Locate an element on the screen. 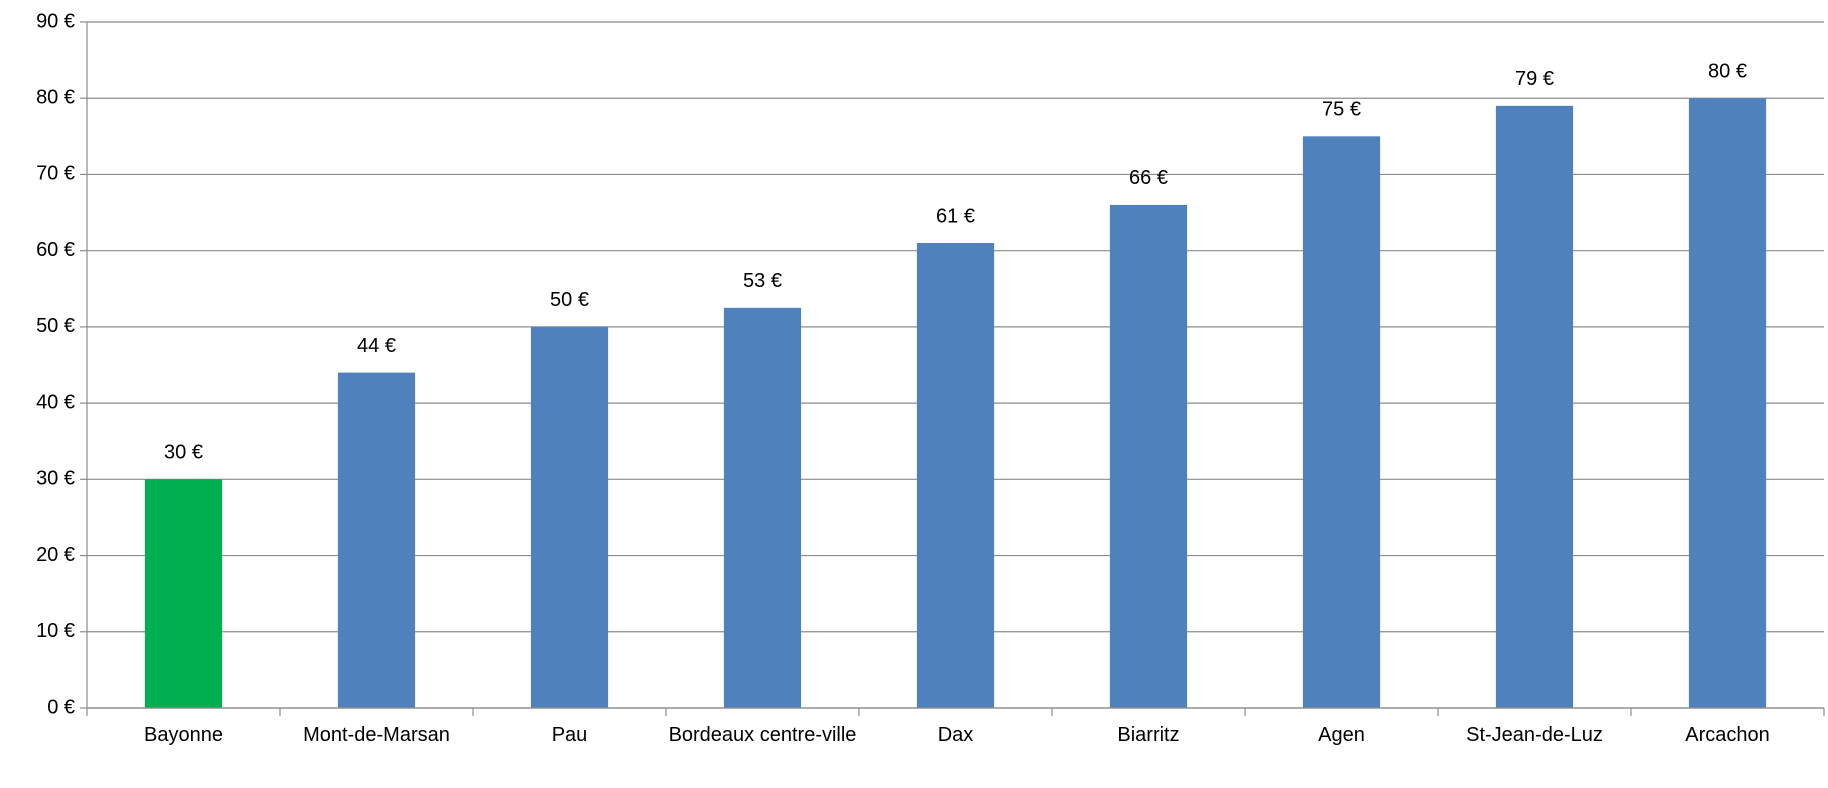 This screenshot has height=788, width=1828. data-label: 30 € is located at coordinates (183, 453).